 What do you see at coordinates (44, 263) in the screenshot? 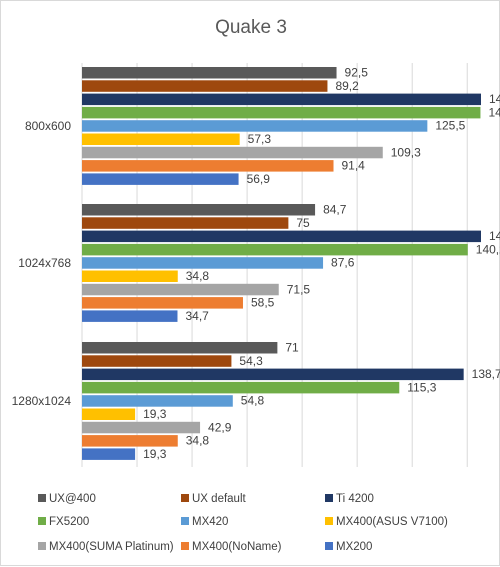
I see `category-label: 1024x768` at bounding box center [44, 263].